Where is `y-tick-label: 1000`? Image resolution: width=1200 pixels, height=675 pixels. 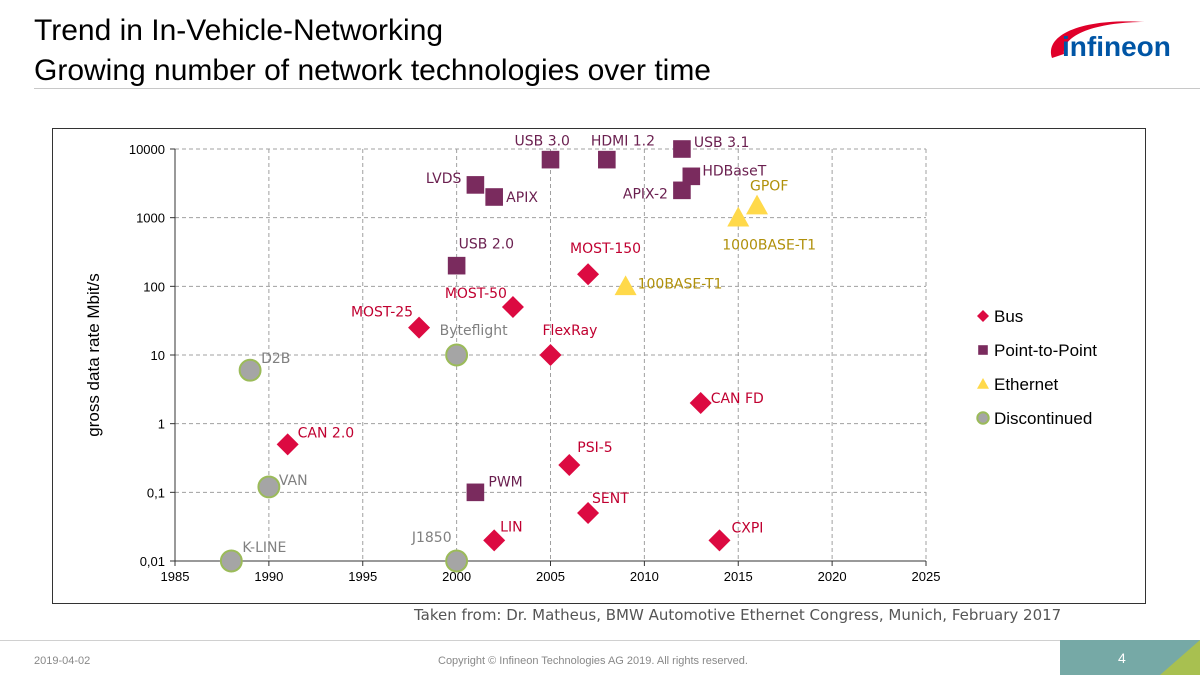
y-tick-label: 1000 is located at coordinates (150, 218).